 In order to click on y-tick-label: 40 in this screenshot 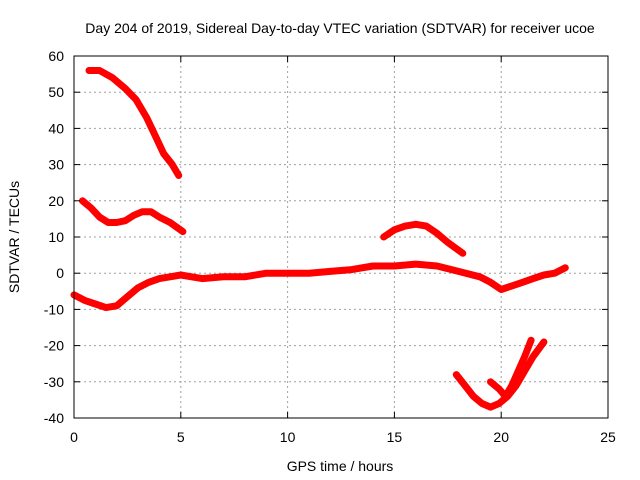, I will do `click(56, 128)`.